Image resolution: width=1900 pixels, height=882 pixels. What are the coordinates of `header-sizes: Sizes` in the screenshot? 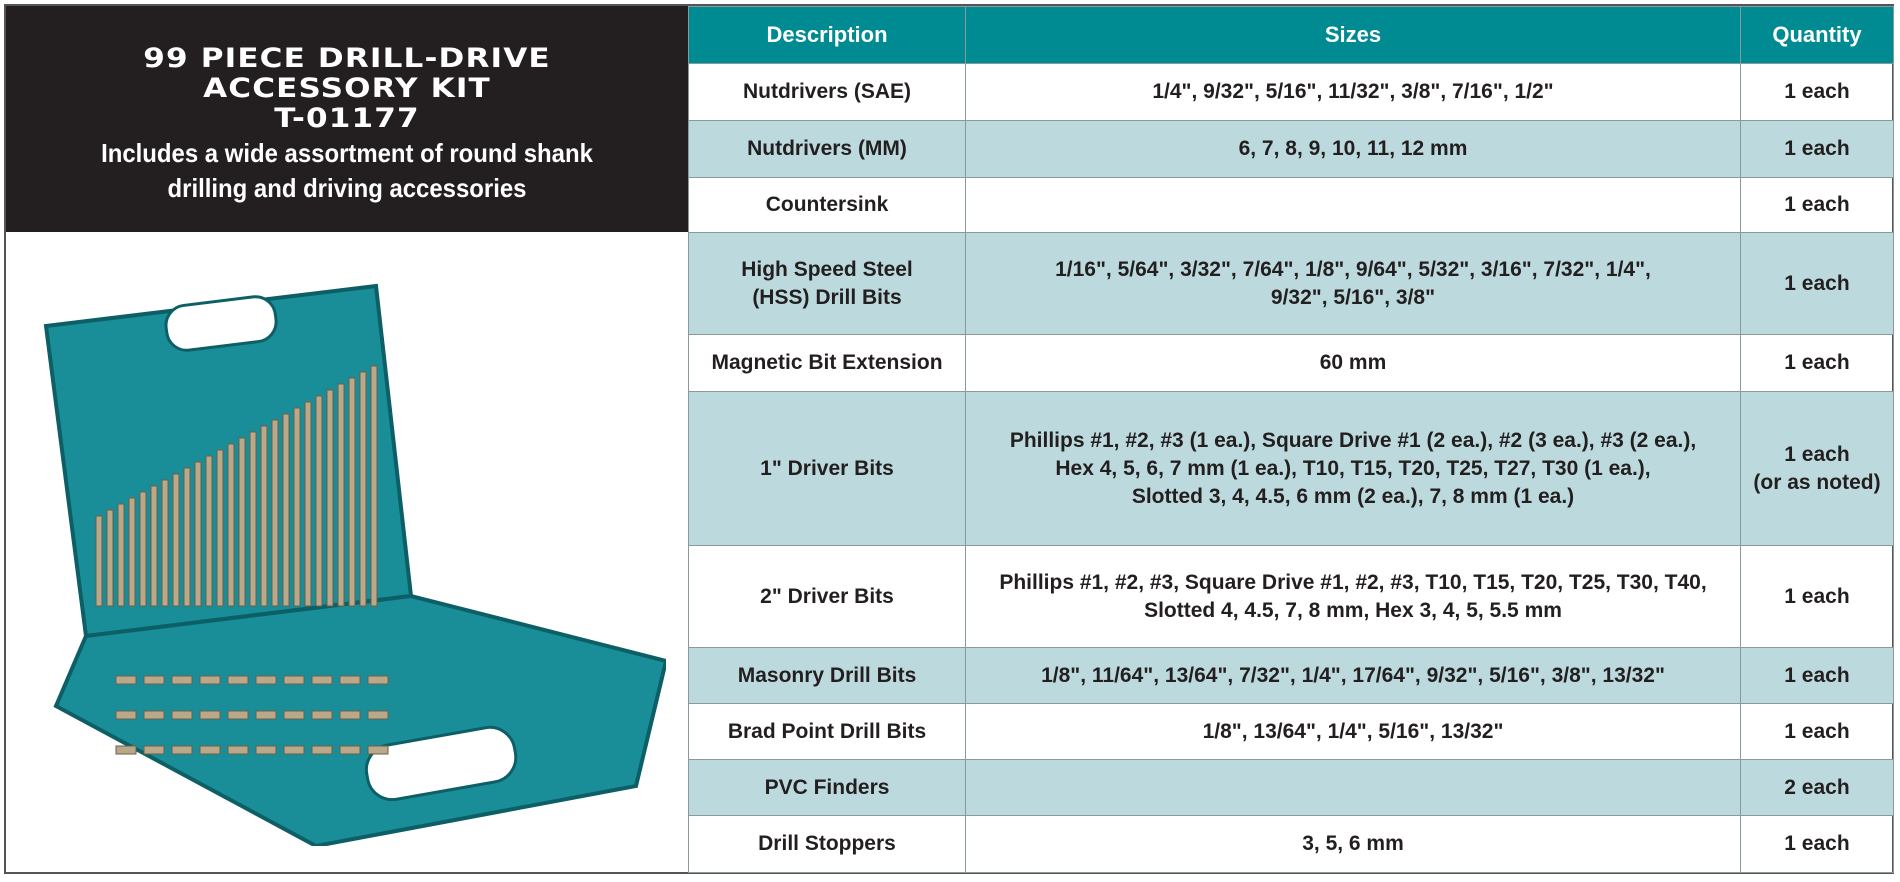 It's located at (1353, 35).